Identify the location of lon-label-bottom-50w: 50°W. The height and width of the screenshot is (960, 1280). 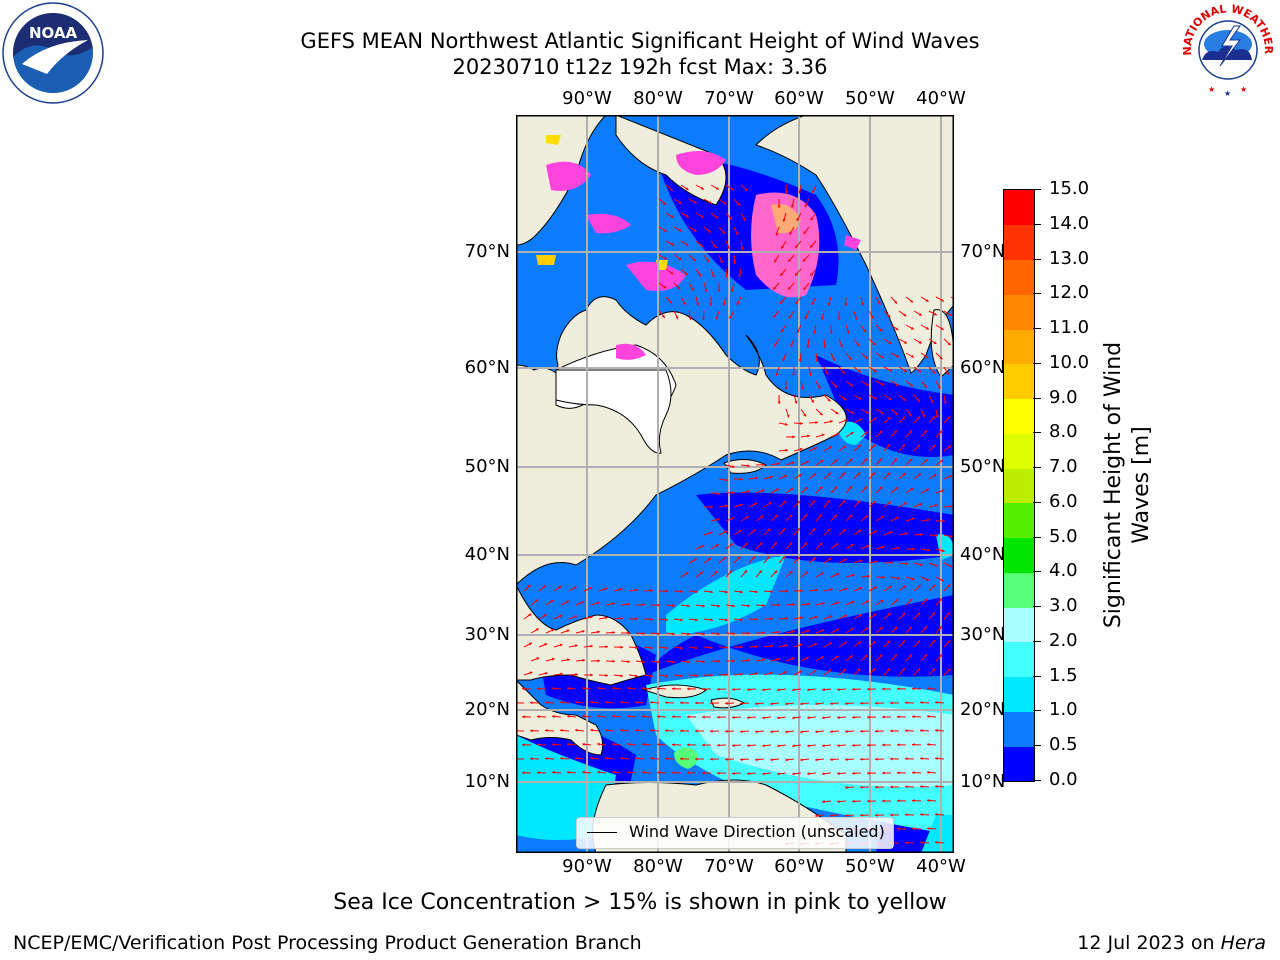
(870, 866).